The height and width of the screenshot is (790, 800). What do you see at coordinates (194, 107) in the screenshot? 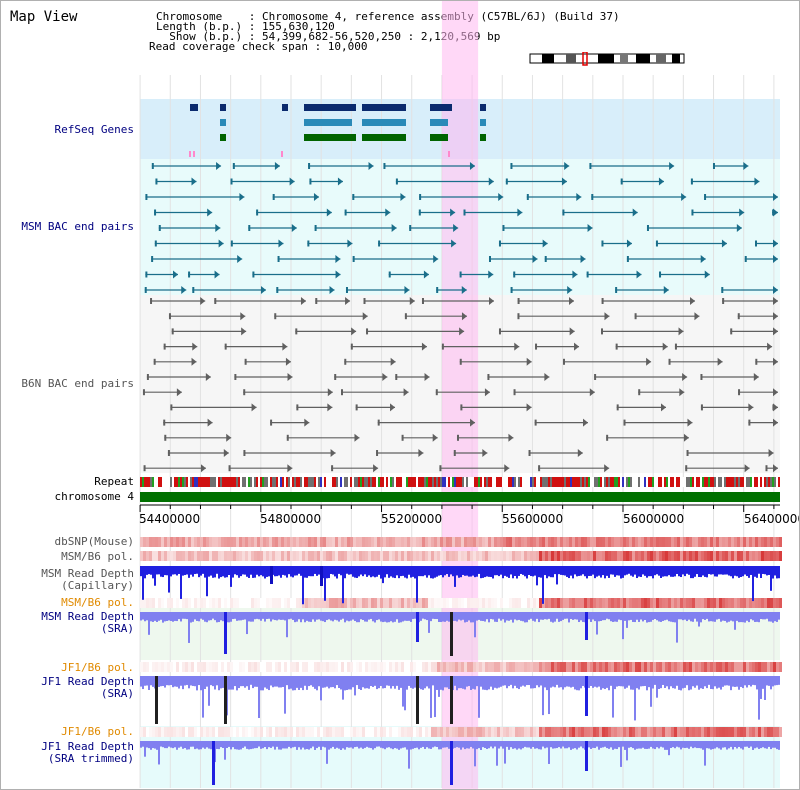
I see `gene-exon` at bounding box center [194, 107].